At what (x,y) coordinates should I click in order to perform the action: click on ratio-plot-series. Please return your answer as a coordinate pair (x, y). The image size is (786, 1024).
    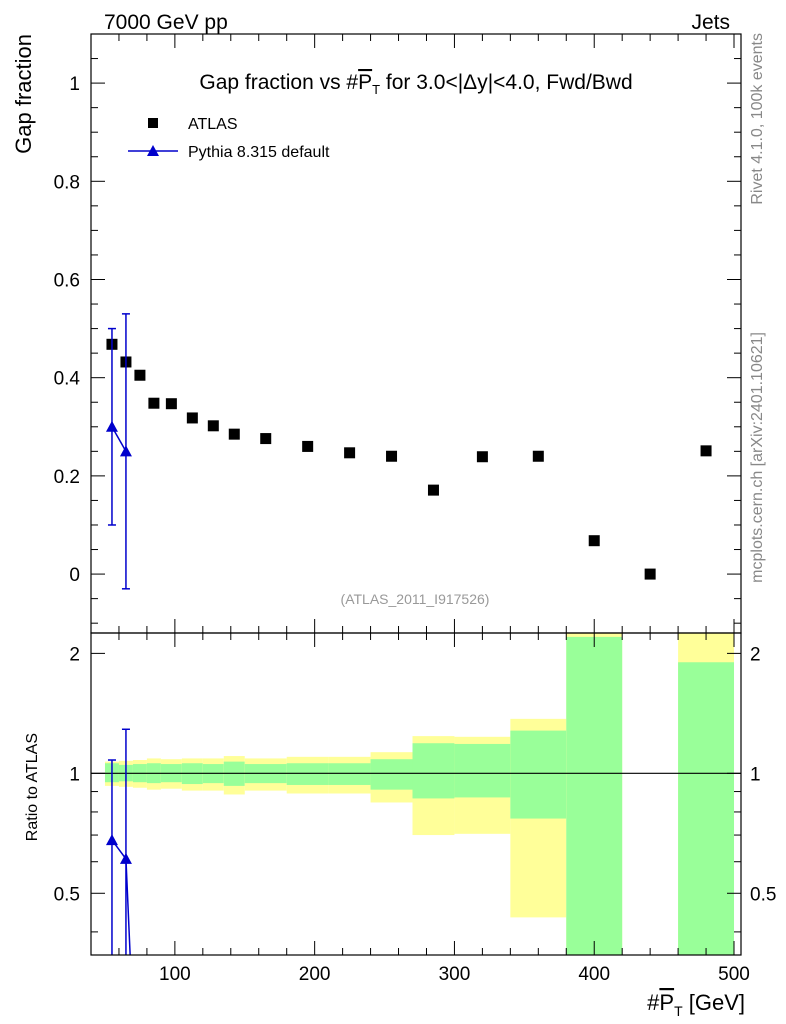
    Looking at the image, I should click on (118, 842).